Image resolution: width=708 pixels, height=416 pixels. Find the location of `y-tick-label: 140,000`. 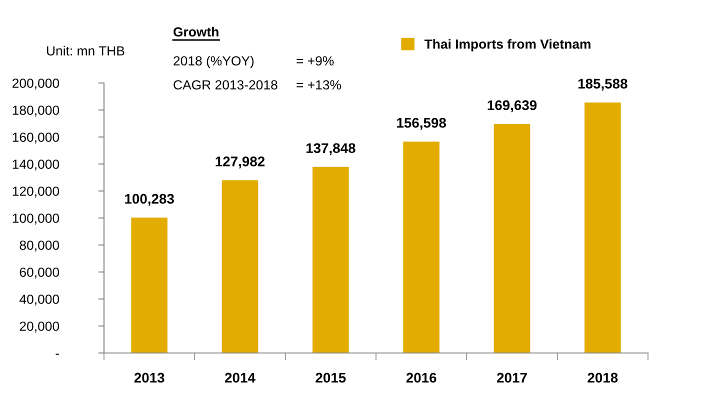

y-tick-label: 140,000 is located at coordinates (36, 165).